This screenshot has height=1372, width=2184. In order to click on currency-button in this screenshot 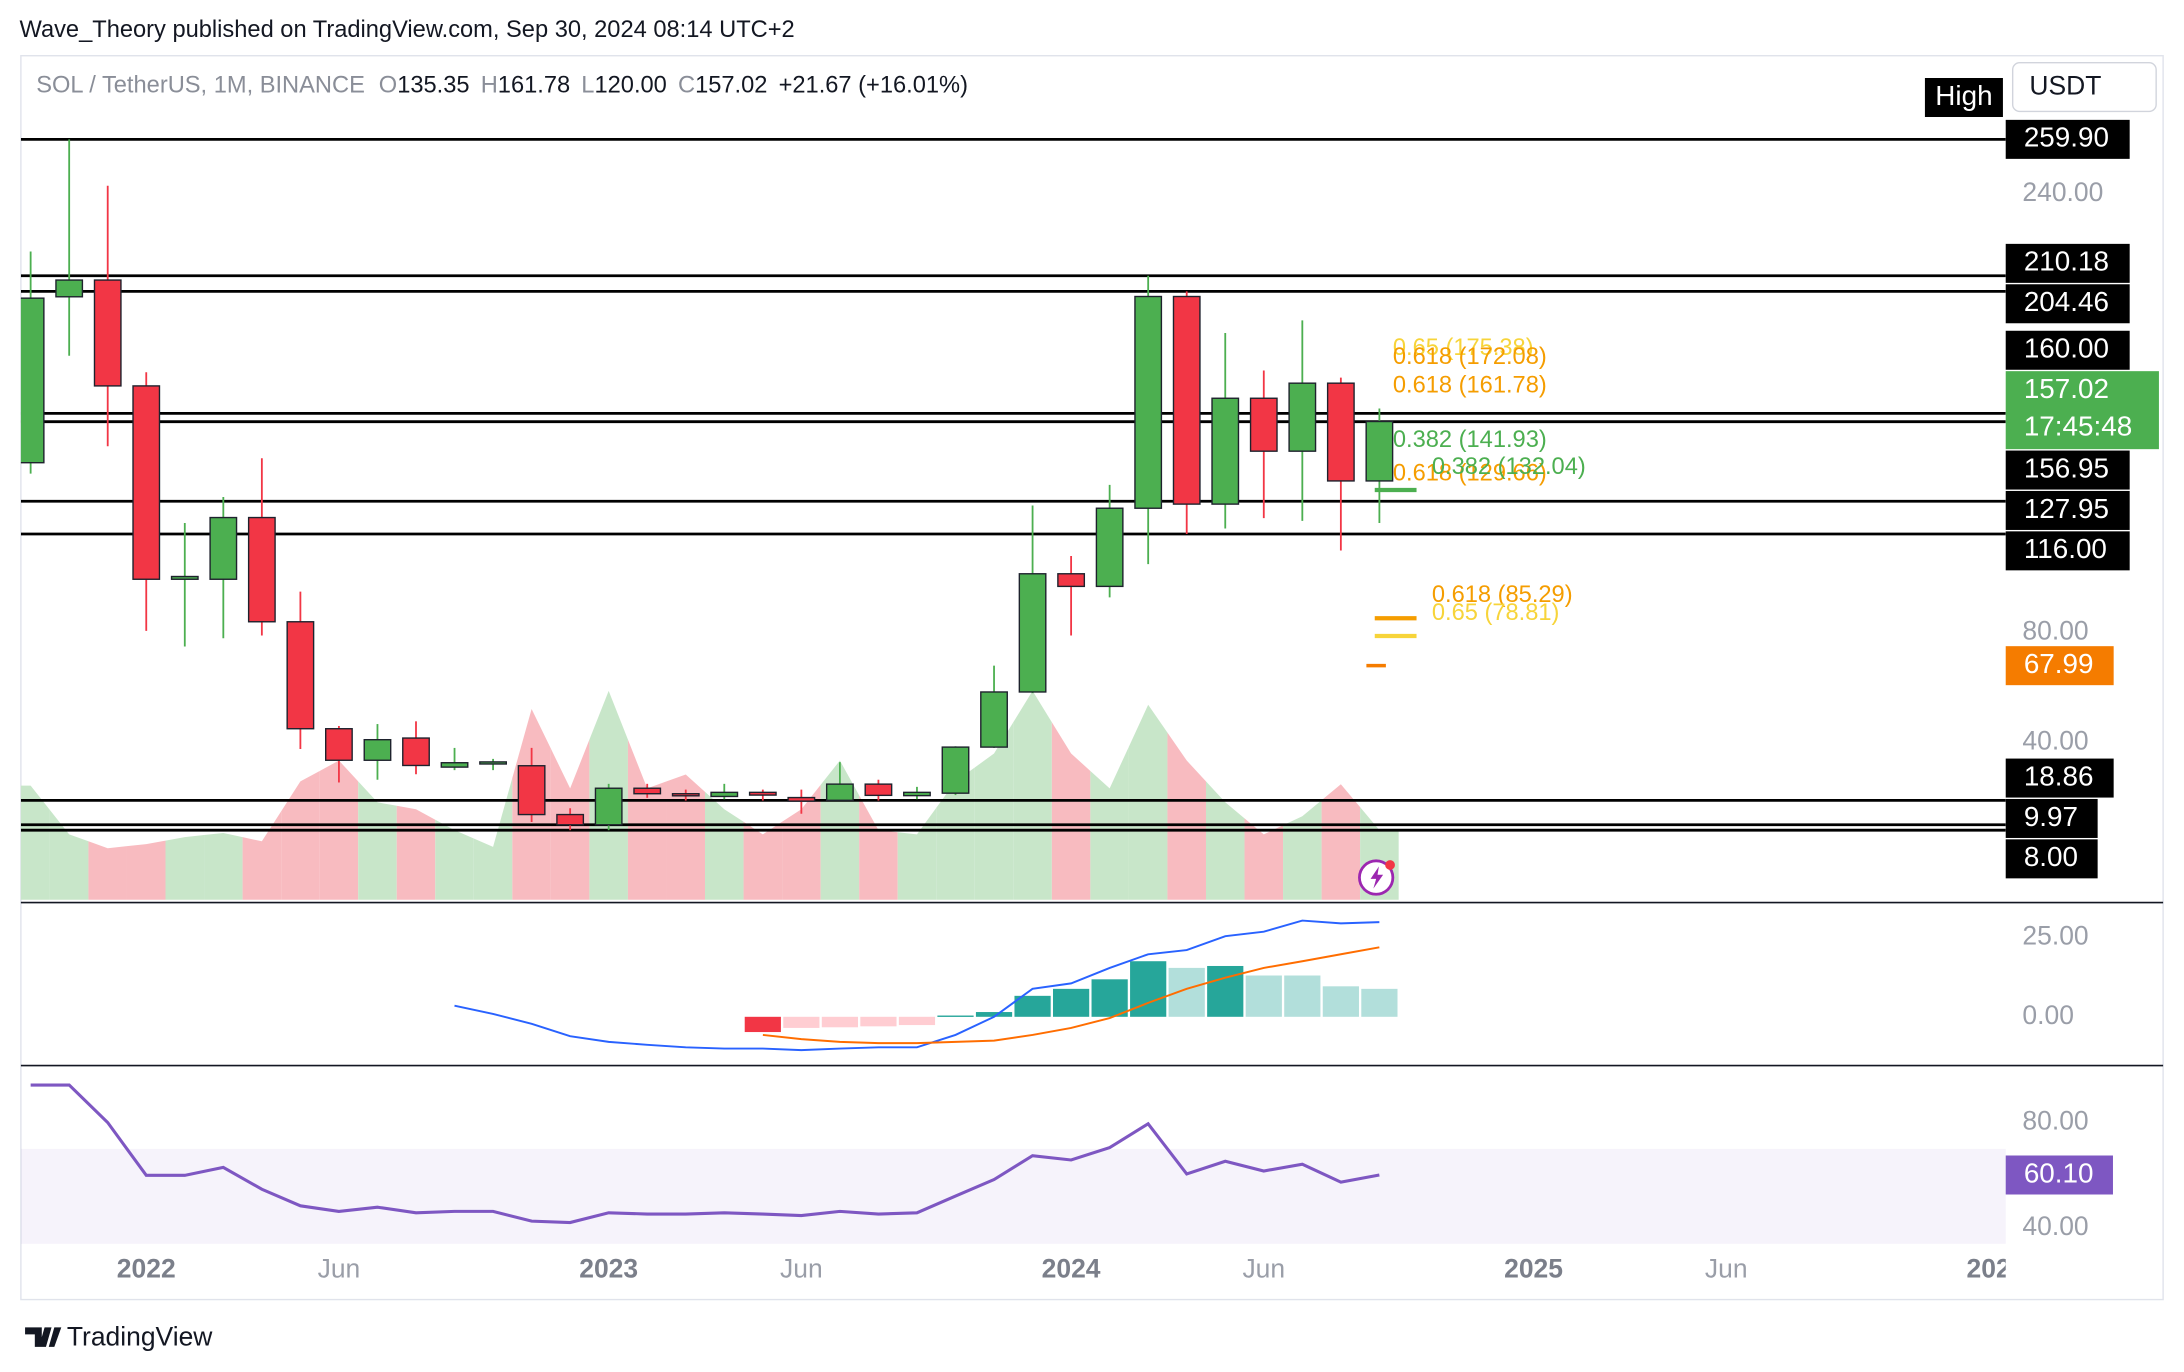, I will do `click(2084, 87)`.